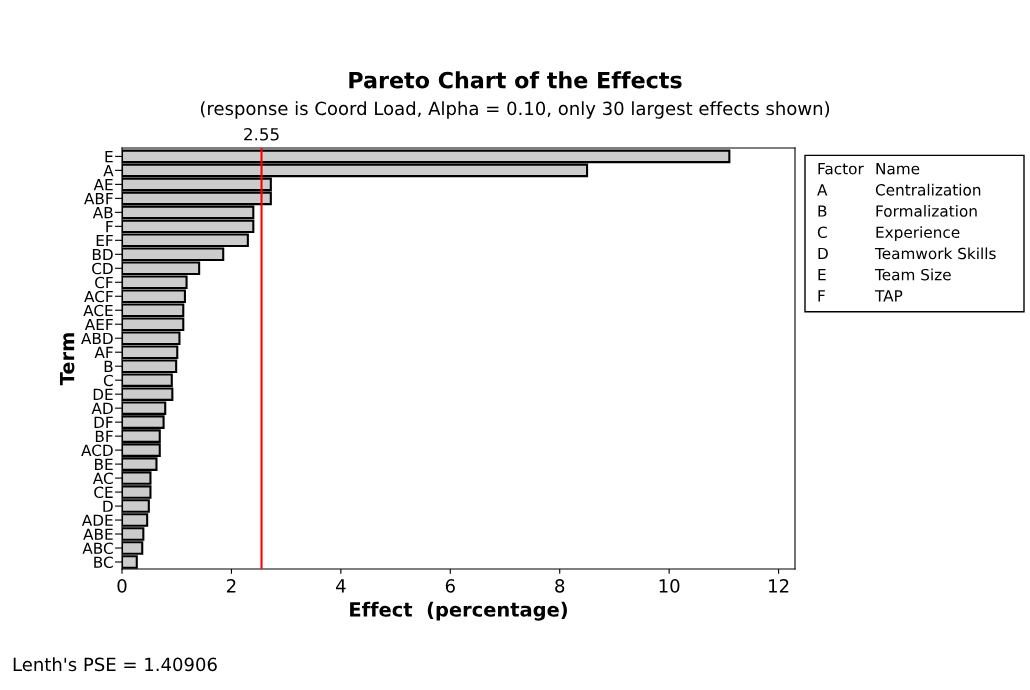  What do you see at coordinates (928, 189) in the screenshot?
I see `text: Centralization` at bounding box center [928, 189].